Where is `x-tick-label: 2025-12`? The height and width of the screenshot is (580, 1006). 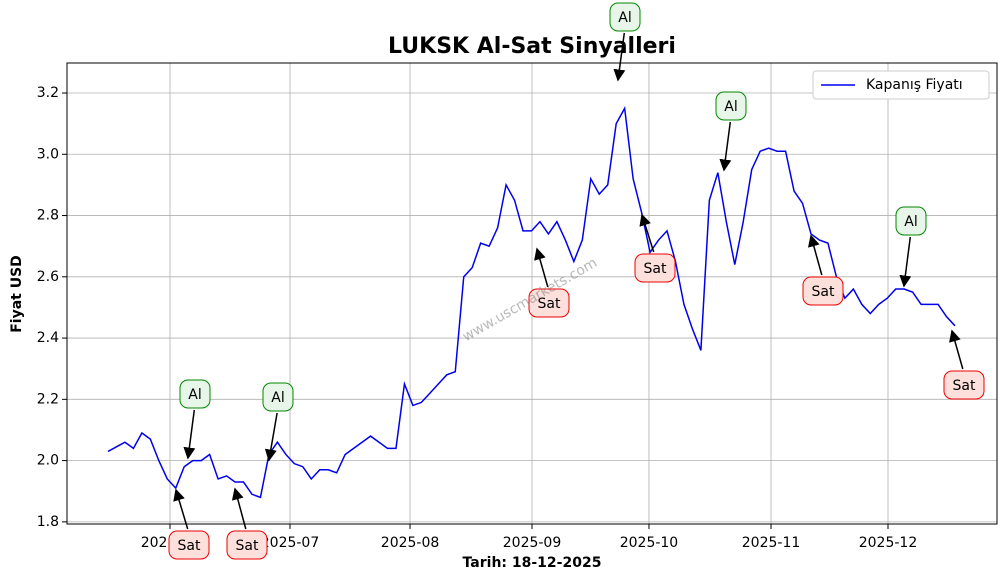
x-tick-label: 2025-12 is located at coordinates (888, 543).